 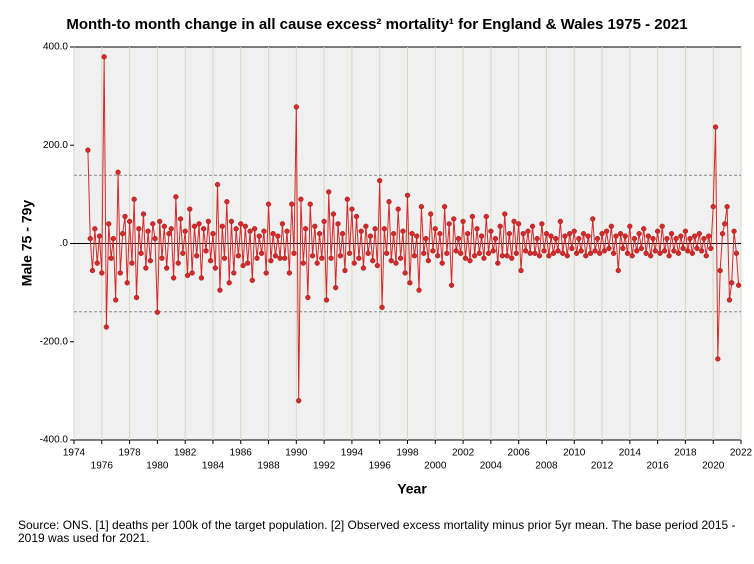 I want to click on x-tick-label: 1986, so click(x=241, y=453).